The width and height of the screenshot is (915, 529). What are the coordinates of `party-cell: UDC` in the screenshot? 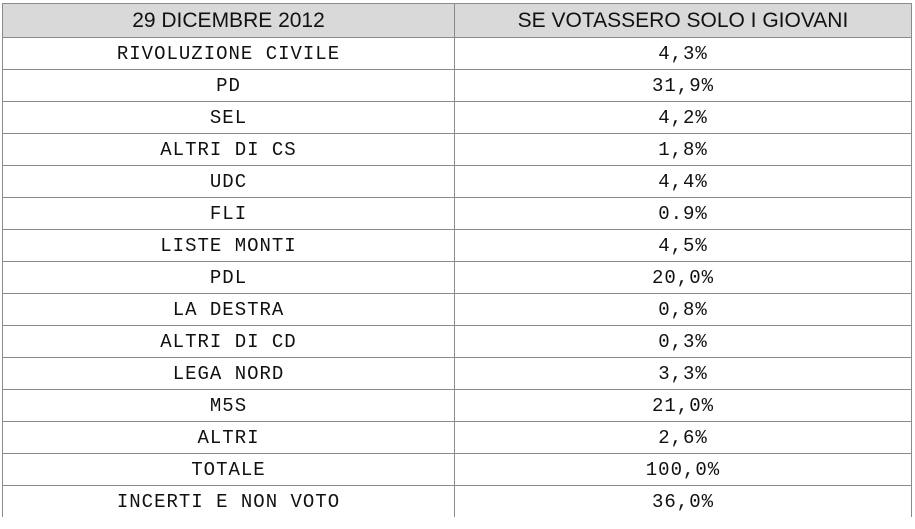 It's located at (228, 181).